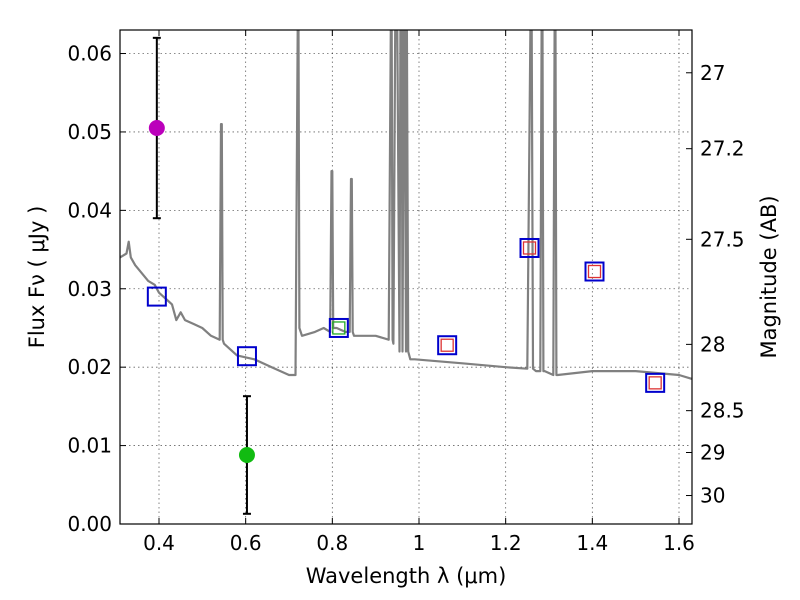  Describe the element at coordinates (506, 543) in the screenshot. I see `x-tick-label: 1.2` at that location.